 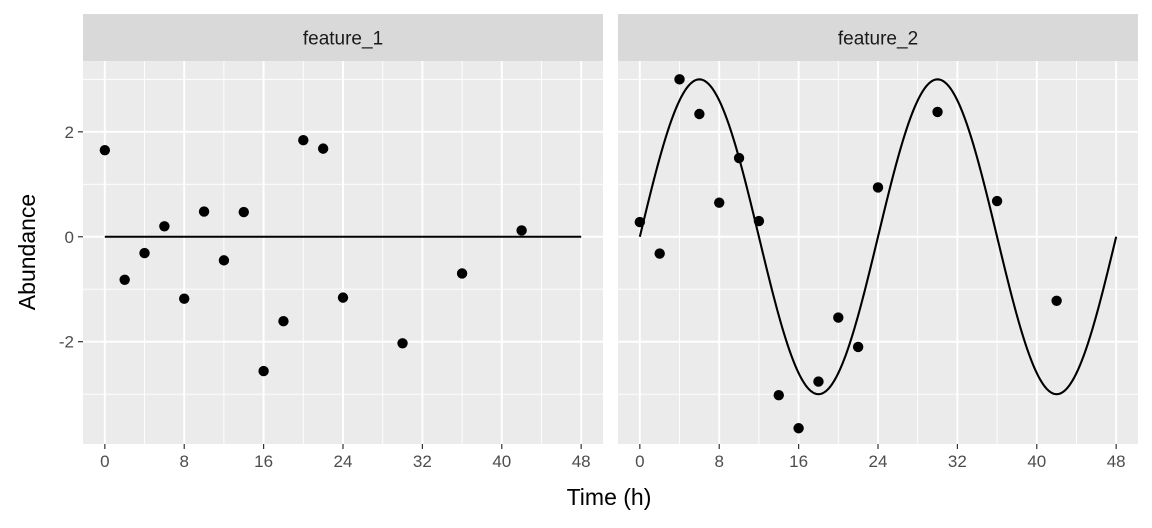 I want to click on facet-strip-label: feature_2, so click(x=878, y=39).